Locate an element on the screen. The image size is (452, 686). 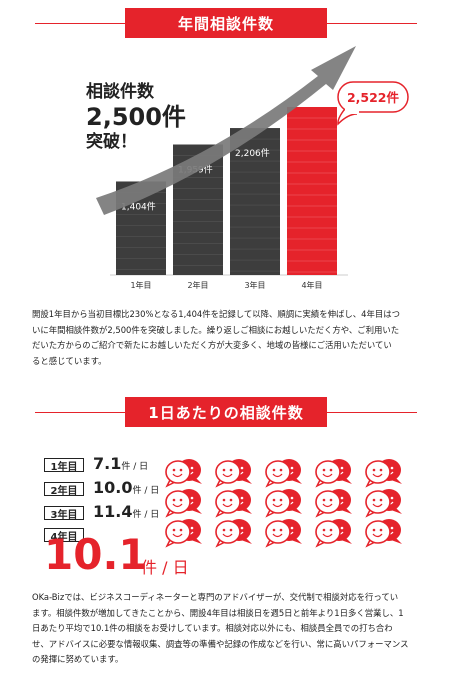
growth-arrow is located at coordinates (226, 130).